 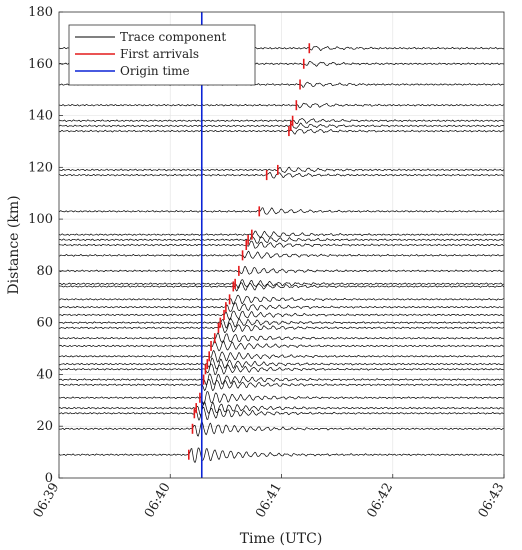 I want to click on legend-label-origin: Origin time, so click(x=155, y=71).